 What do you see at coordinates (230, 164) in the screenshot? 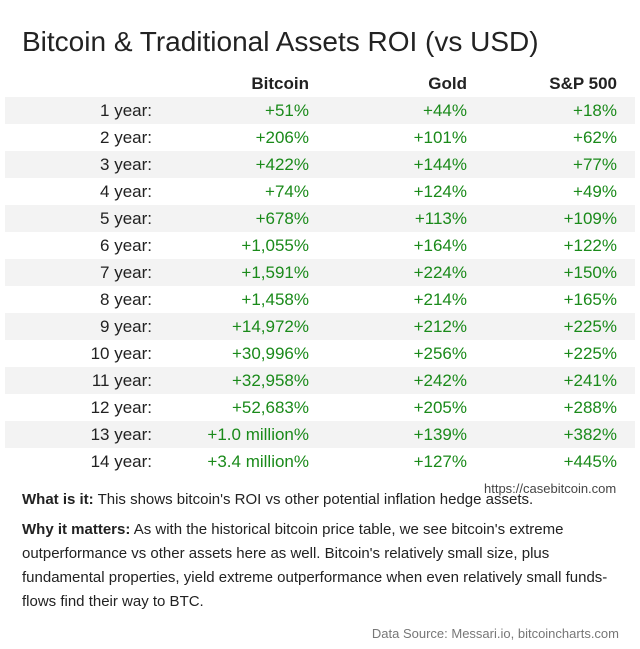
I see `bitcoin-roi-cell: +422%` at bounding box center [230, 164].